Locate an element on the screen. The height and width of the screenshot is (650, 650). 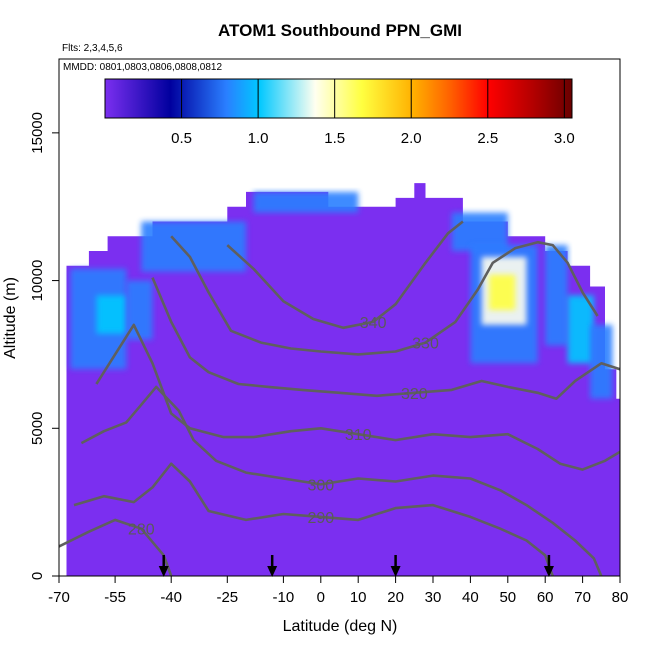
y-axis-label: Altitude (m) is located at coordinates (10, 318).